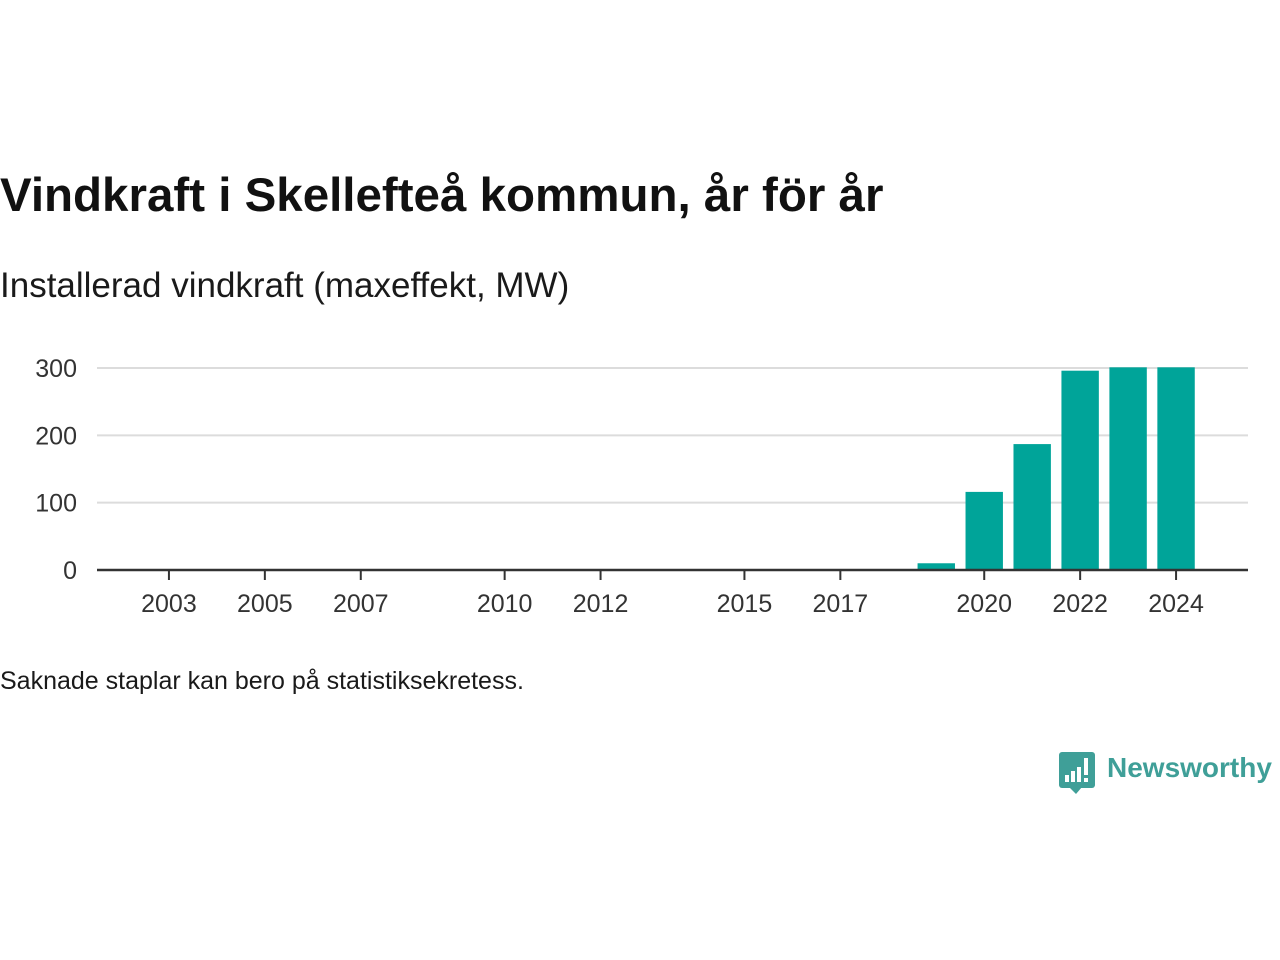 The height and width of the screenshot is (960, 1280). I want to click on x-tick-label-2010: 2010, so click(505, 604).